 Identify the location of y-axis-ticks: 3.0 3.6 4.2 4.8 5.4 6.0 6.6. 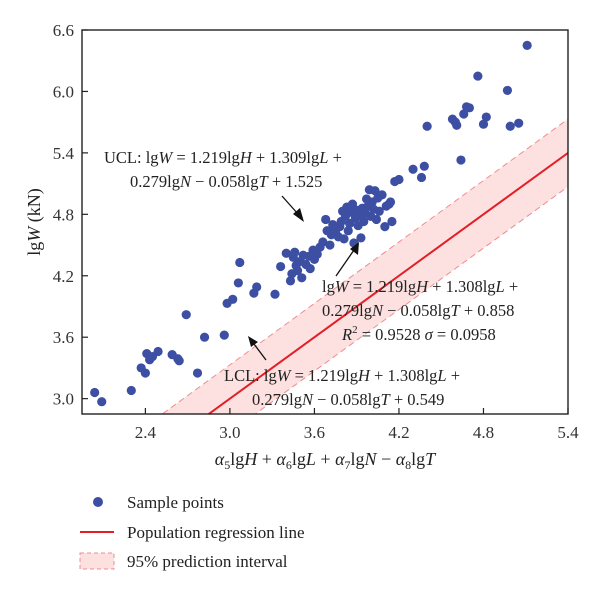
(70, 215).